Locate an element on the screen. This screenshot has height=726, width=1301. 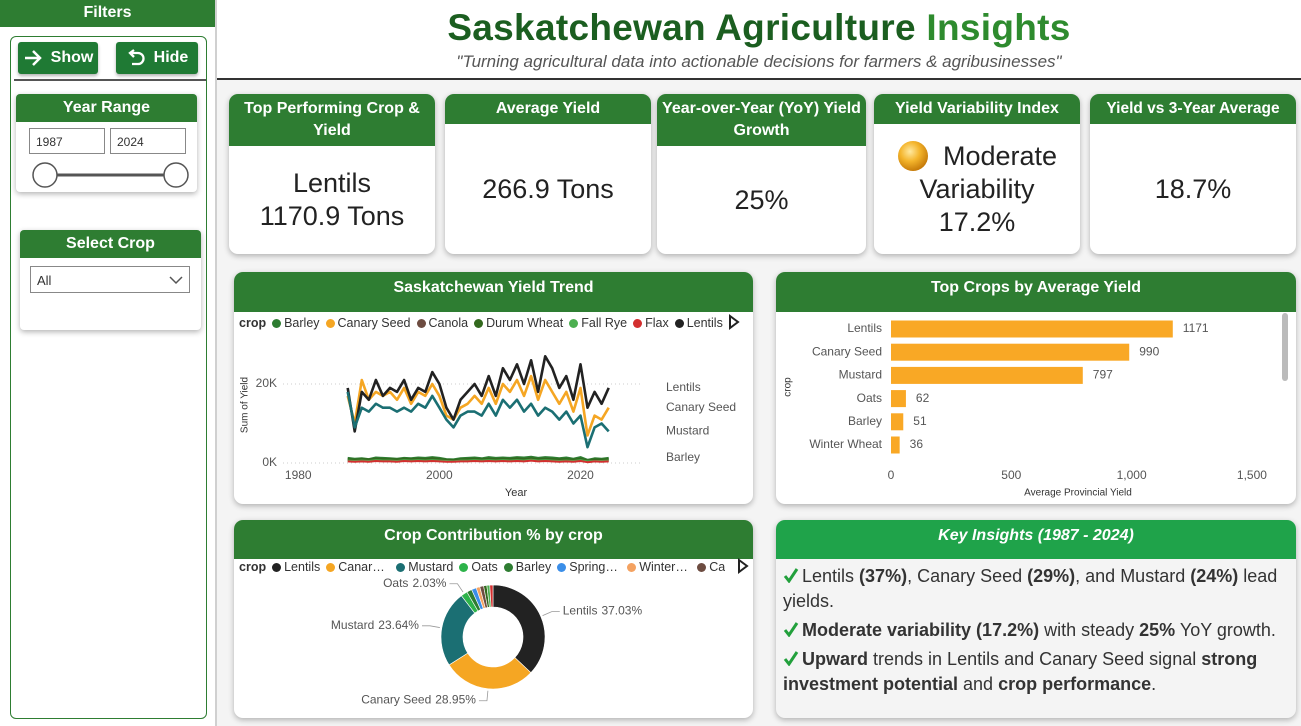
insight-text: trends in Lentils and Canary Seed signal is located at coordinates (1035, 659).